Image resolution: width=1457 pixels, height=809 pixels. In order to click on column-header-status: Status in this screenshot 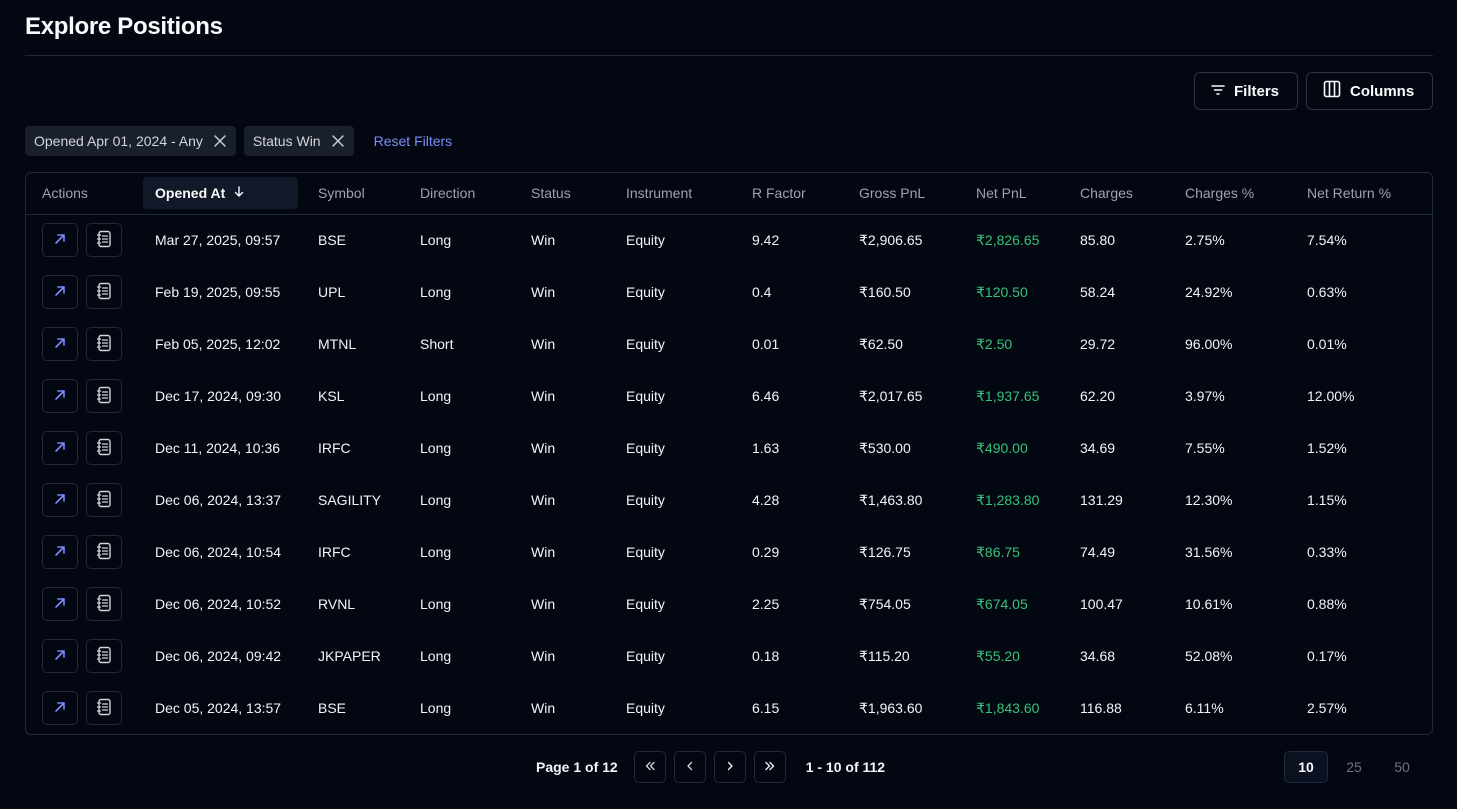, I will do `click(551, 193)`.